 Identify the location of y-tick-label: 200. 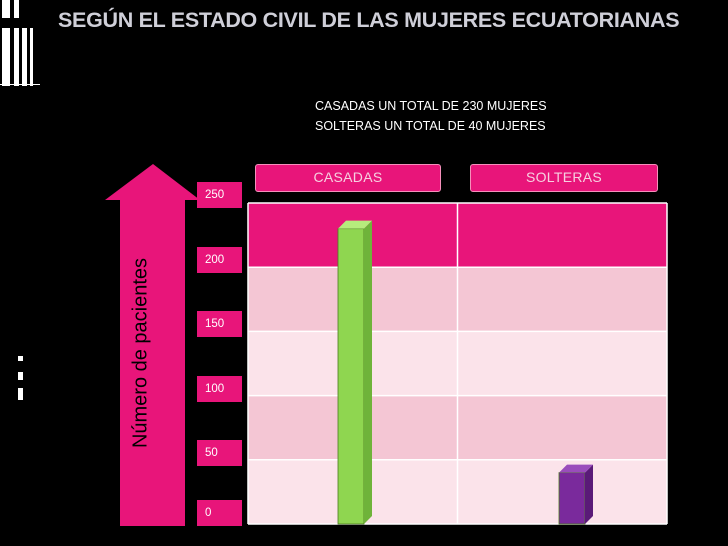
(219, 260).